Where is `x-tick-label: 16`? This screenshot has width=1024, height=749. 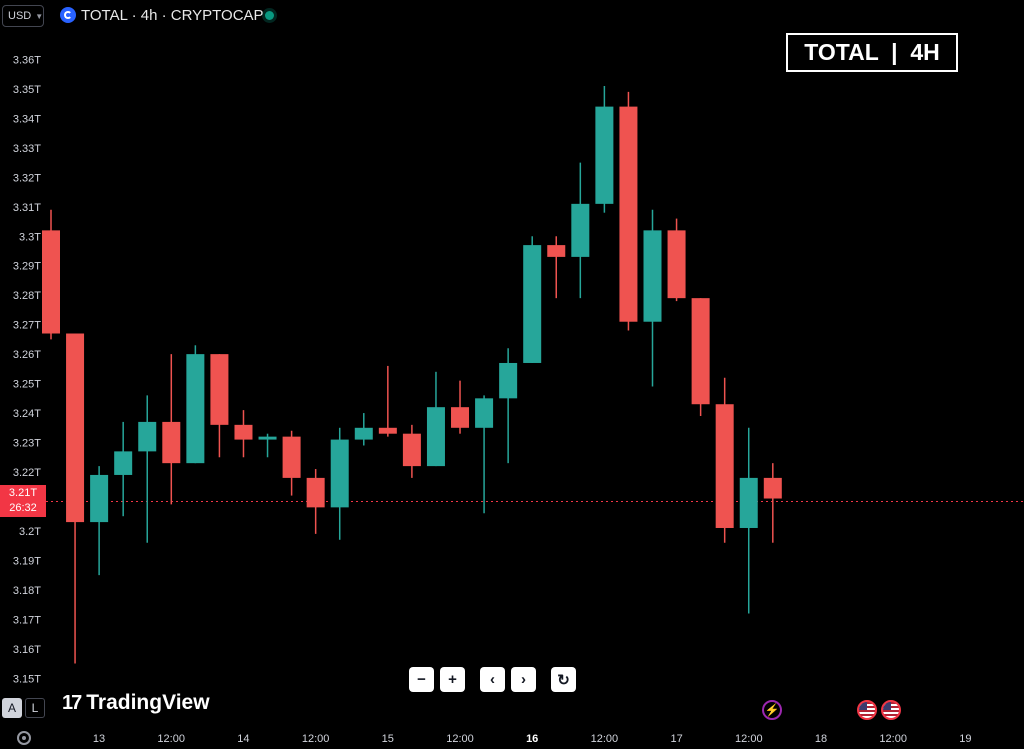
x-tick-label: 16 is located at coordinates (532, 739).